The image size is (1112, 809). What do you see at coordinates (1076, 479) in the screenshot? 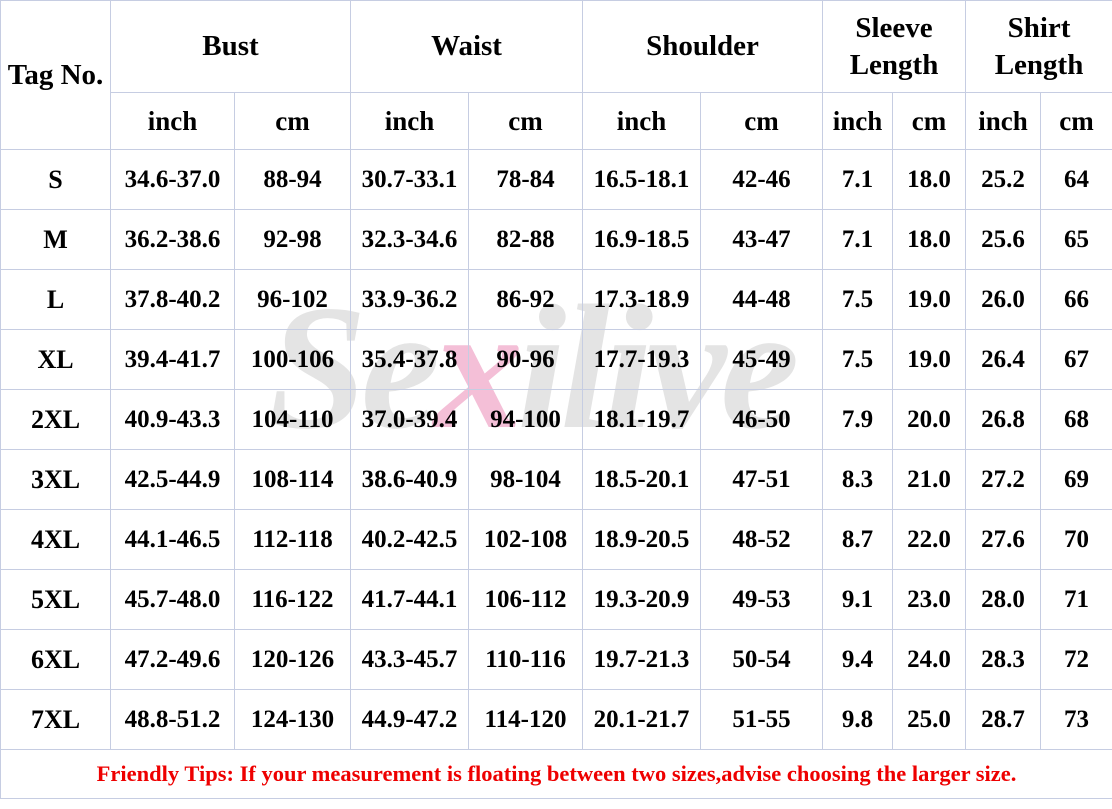
I see `row-value-cell: 69` at bounding box center [1076, 479].